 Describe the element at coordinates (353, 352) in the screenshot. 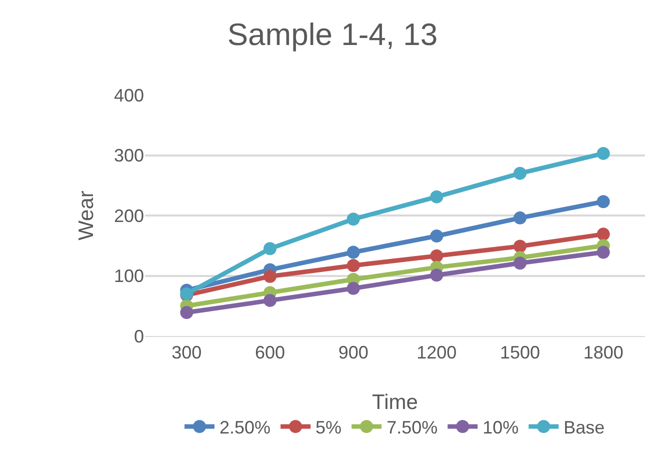

I see `x-tick-label: 900` at that location.